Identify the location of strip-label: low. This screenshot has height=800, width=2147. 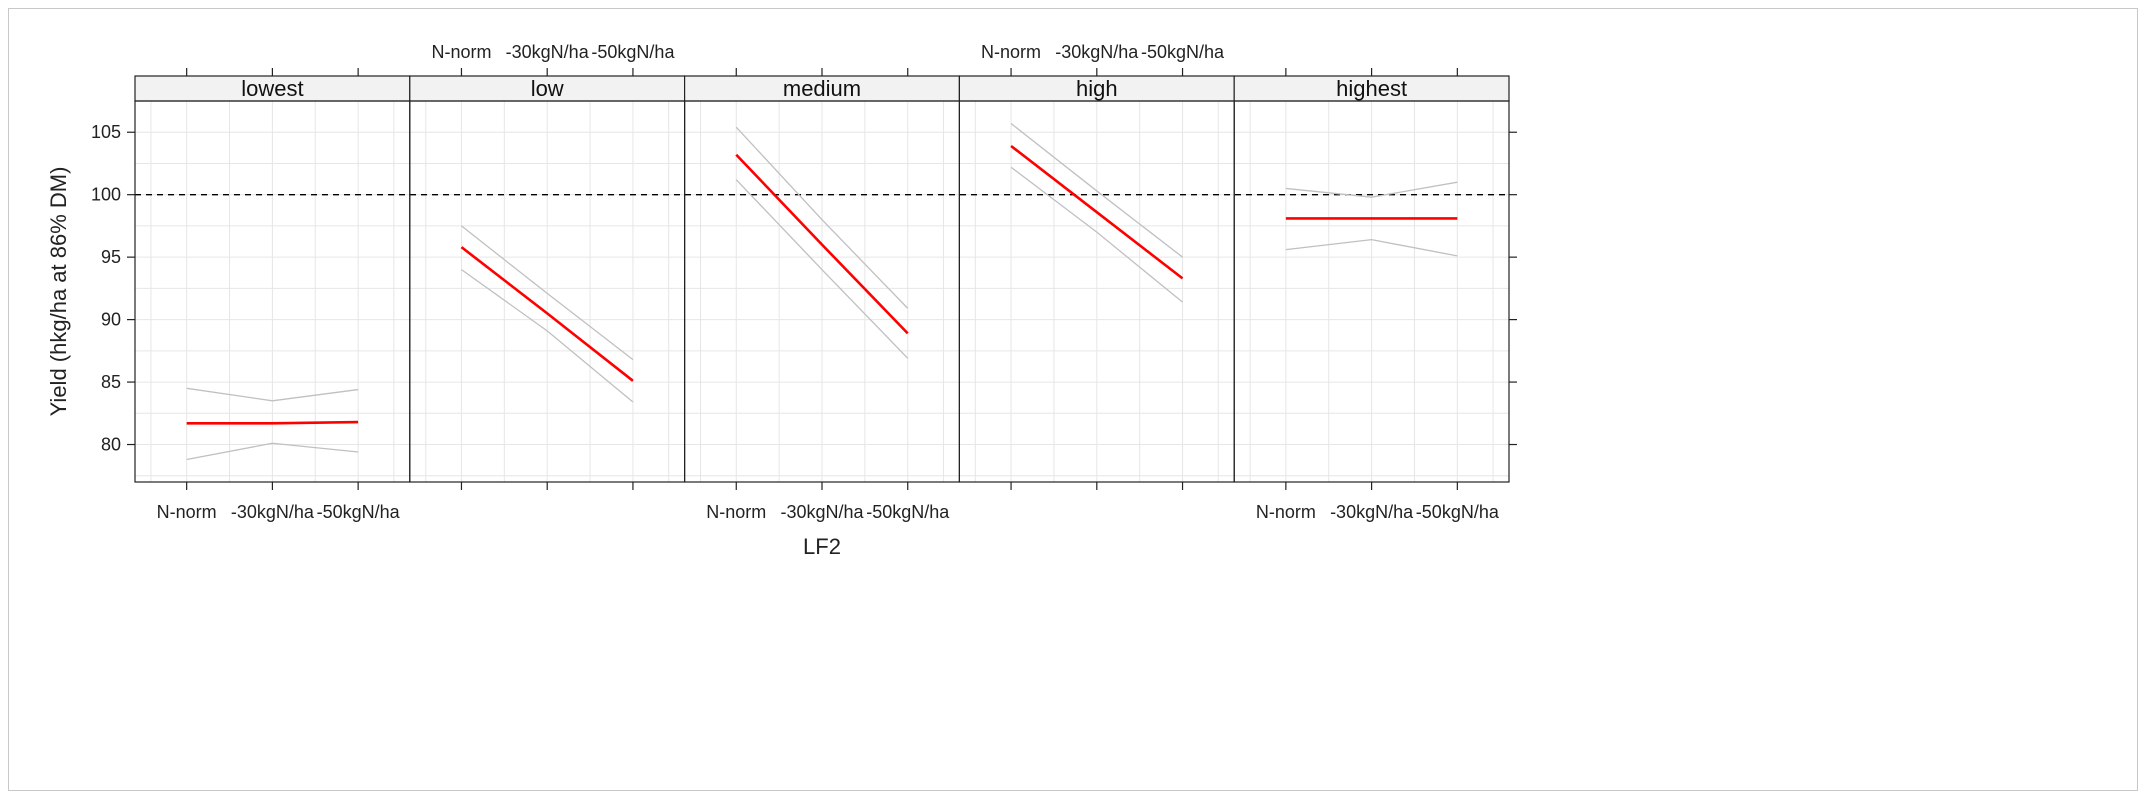
(547, 88).